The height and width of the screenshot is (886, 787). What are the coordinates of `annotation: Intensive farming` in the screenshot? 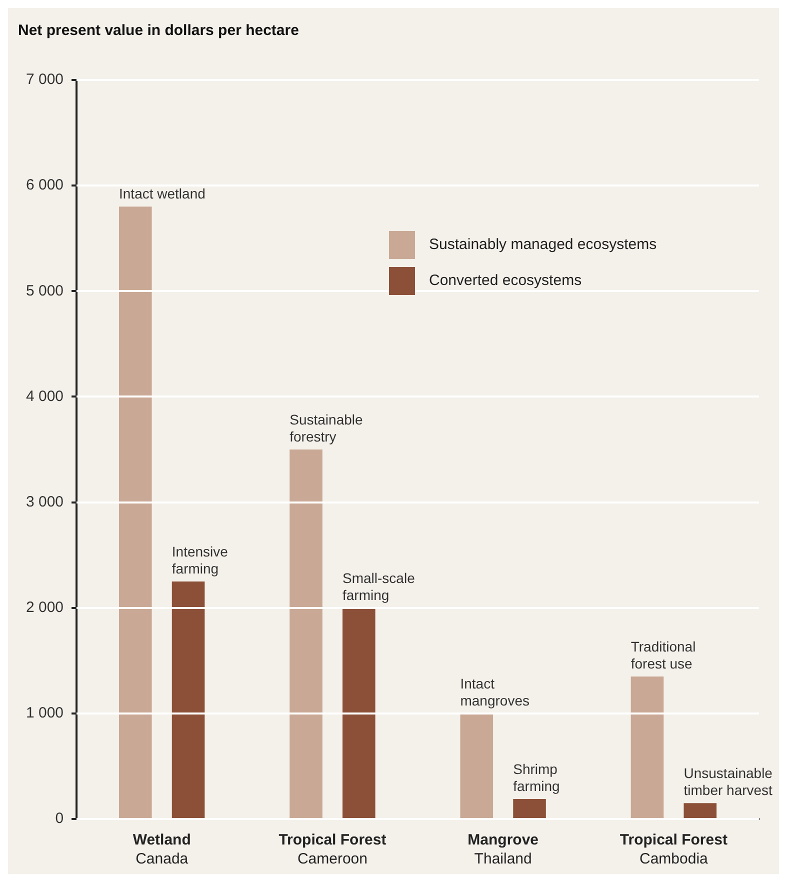 It's located at (200, 559).